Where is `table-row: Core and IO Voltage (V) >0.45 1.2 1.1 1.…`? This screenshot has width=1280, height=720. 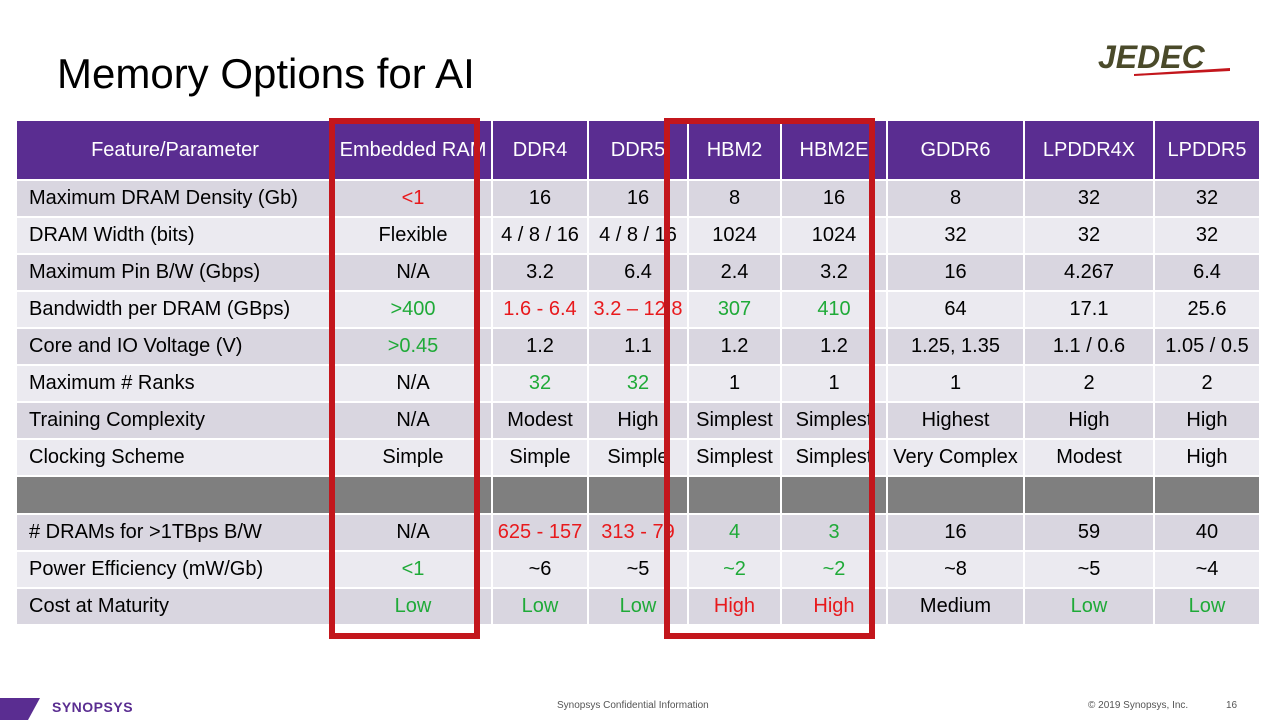
table-row: Core and IO Voltage (V) >0.45 1.2 1.1 1.… is located at coordinates (639, 347).